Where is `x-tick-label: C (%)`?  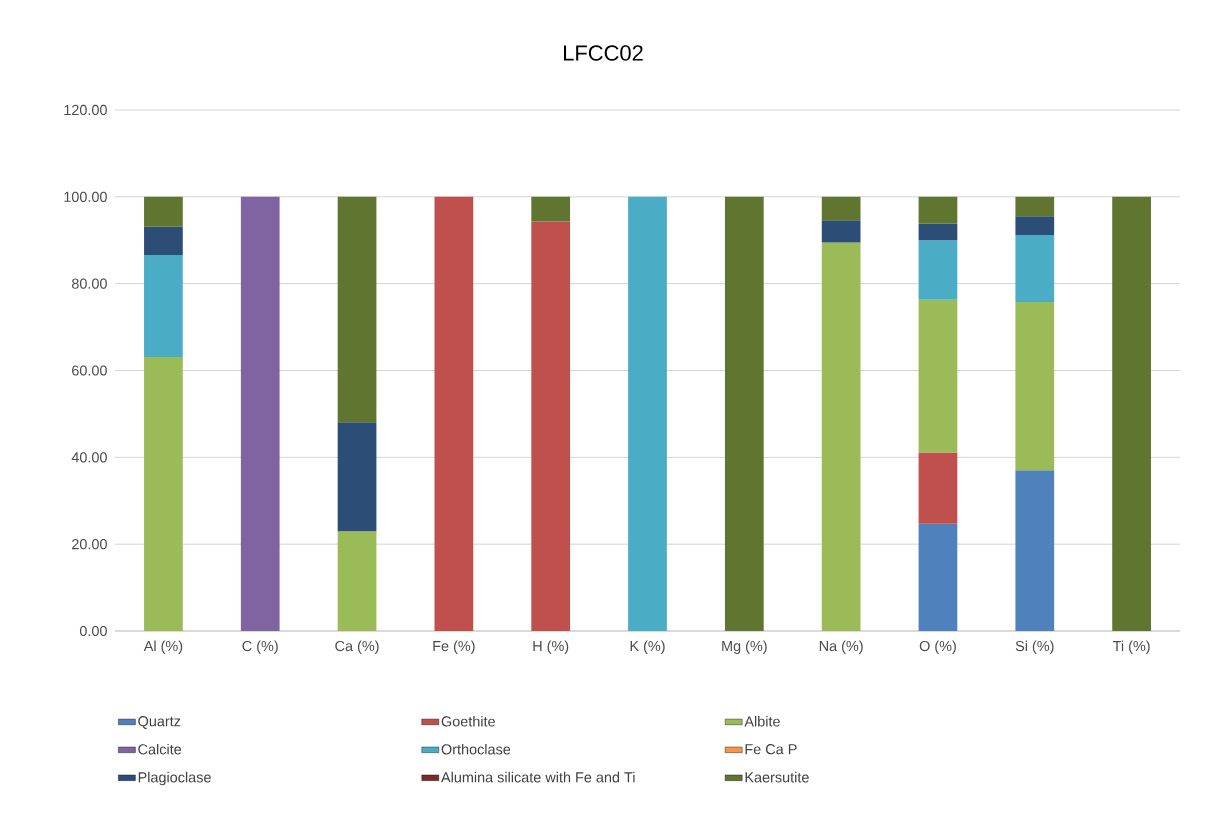
x-tick-label: C (%) is located at coordinates (260, 647).